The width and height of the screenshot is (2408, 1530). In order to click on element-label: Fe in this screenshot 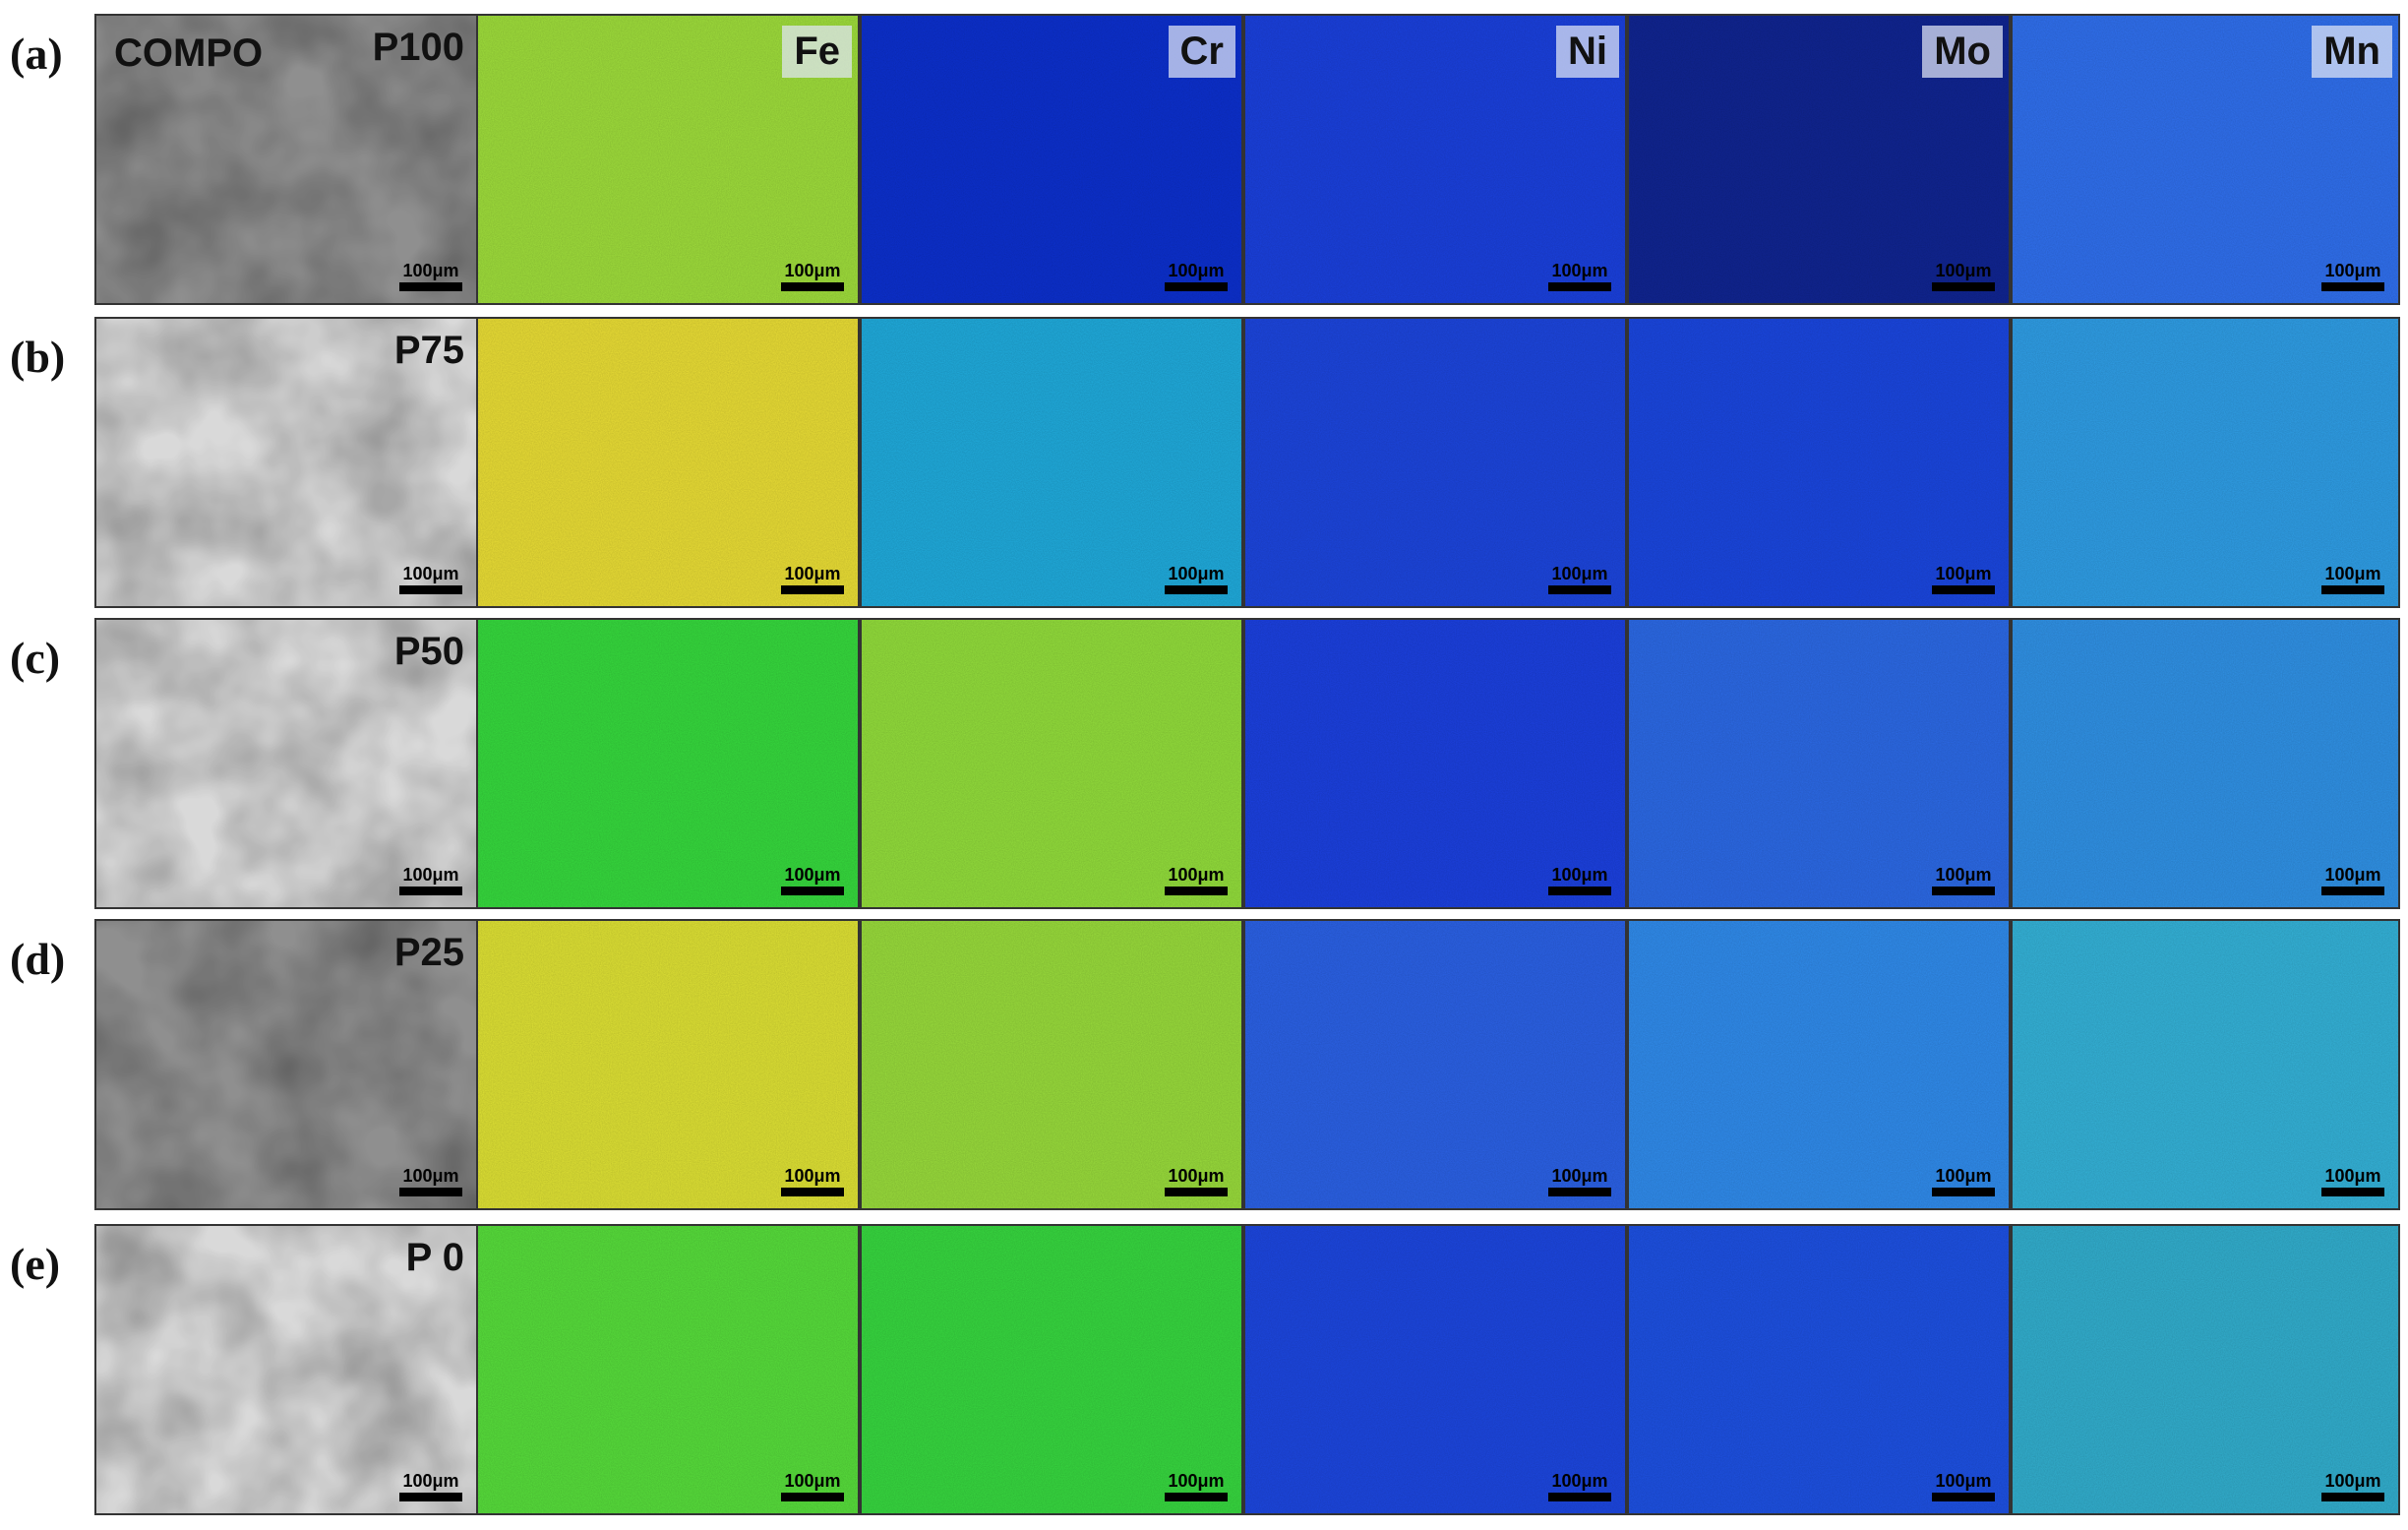, I will do `click(817, 52)`.